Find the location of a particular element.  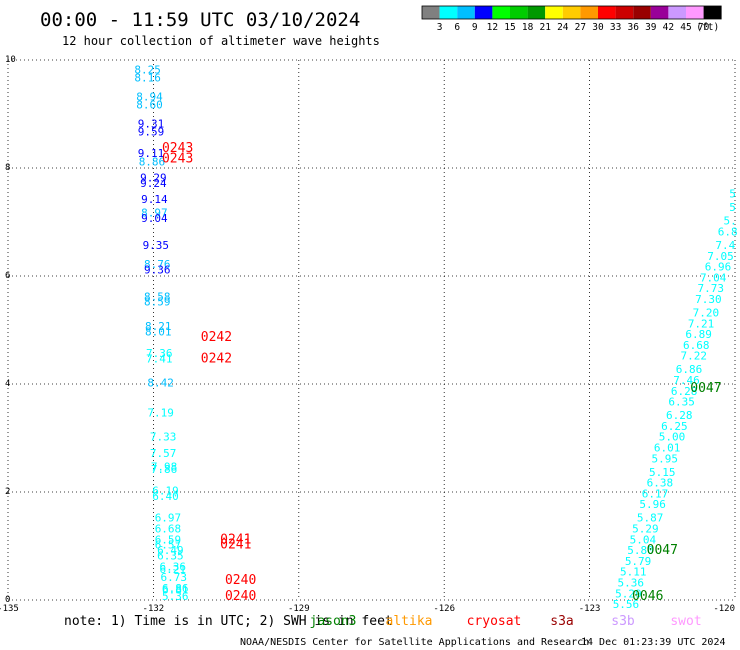

wave-height-label: 7.30 is located at coordinates (708, 299).